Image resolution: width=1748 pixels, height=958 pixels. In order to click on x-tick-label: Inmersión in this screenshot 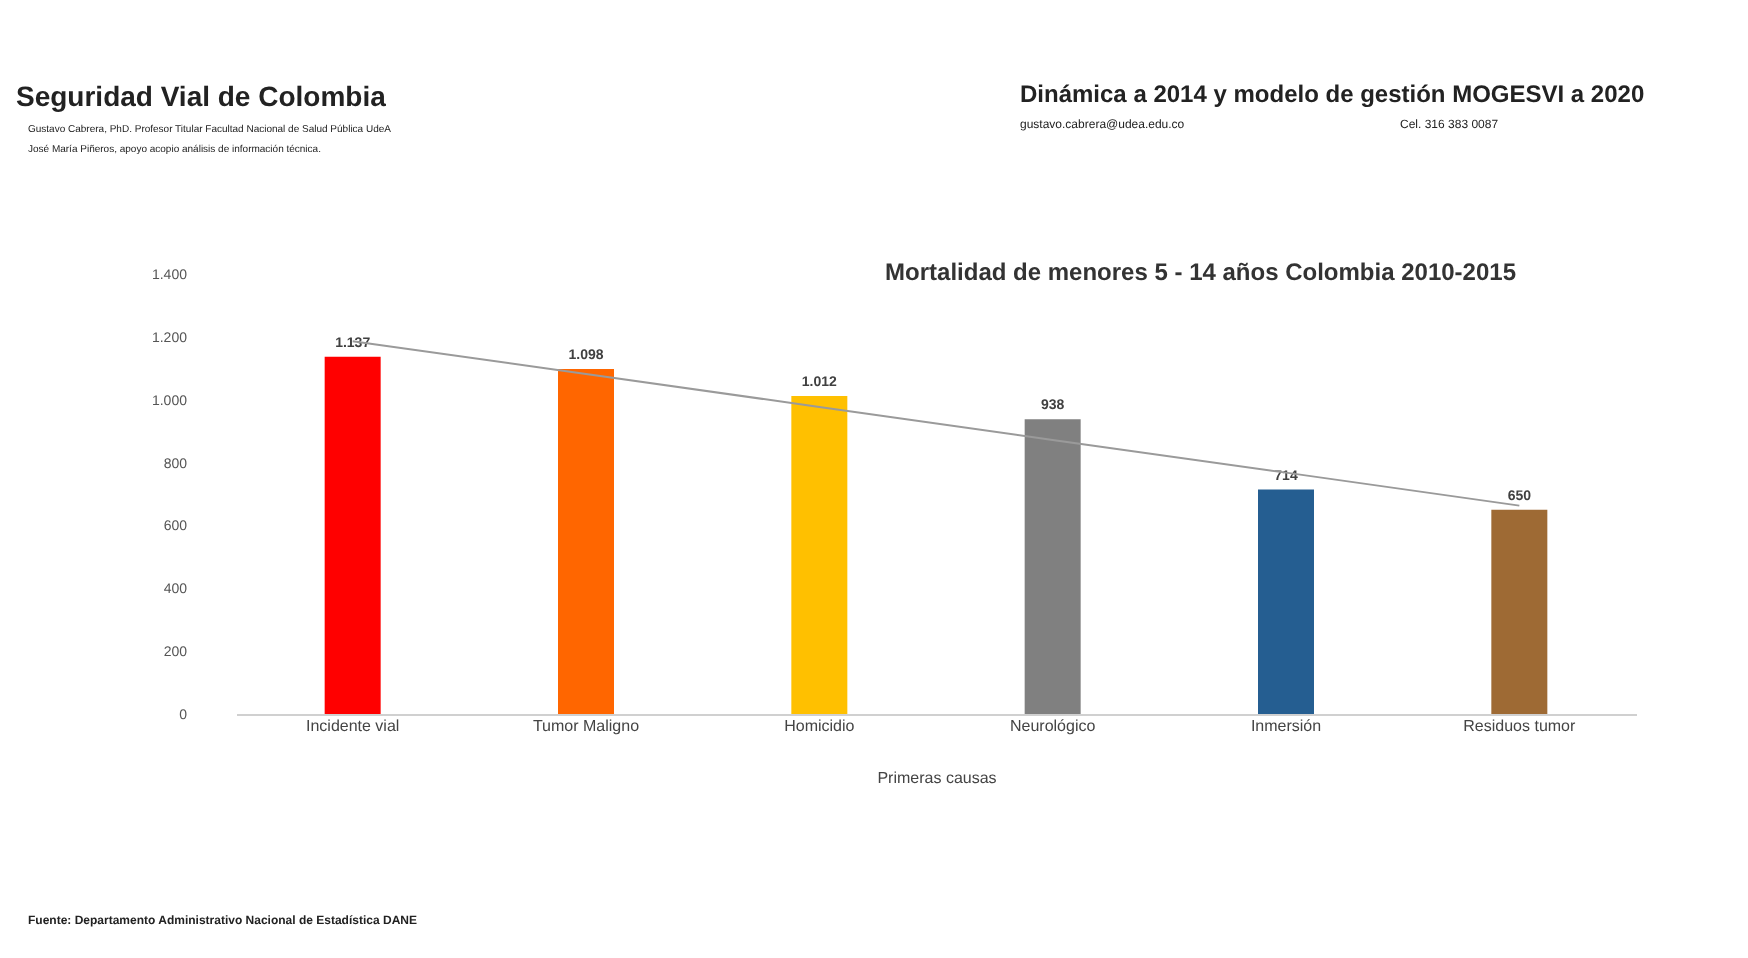, I will do `click(1286, 726)`.